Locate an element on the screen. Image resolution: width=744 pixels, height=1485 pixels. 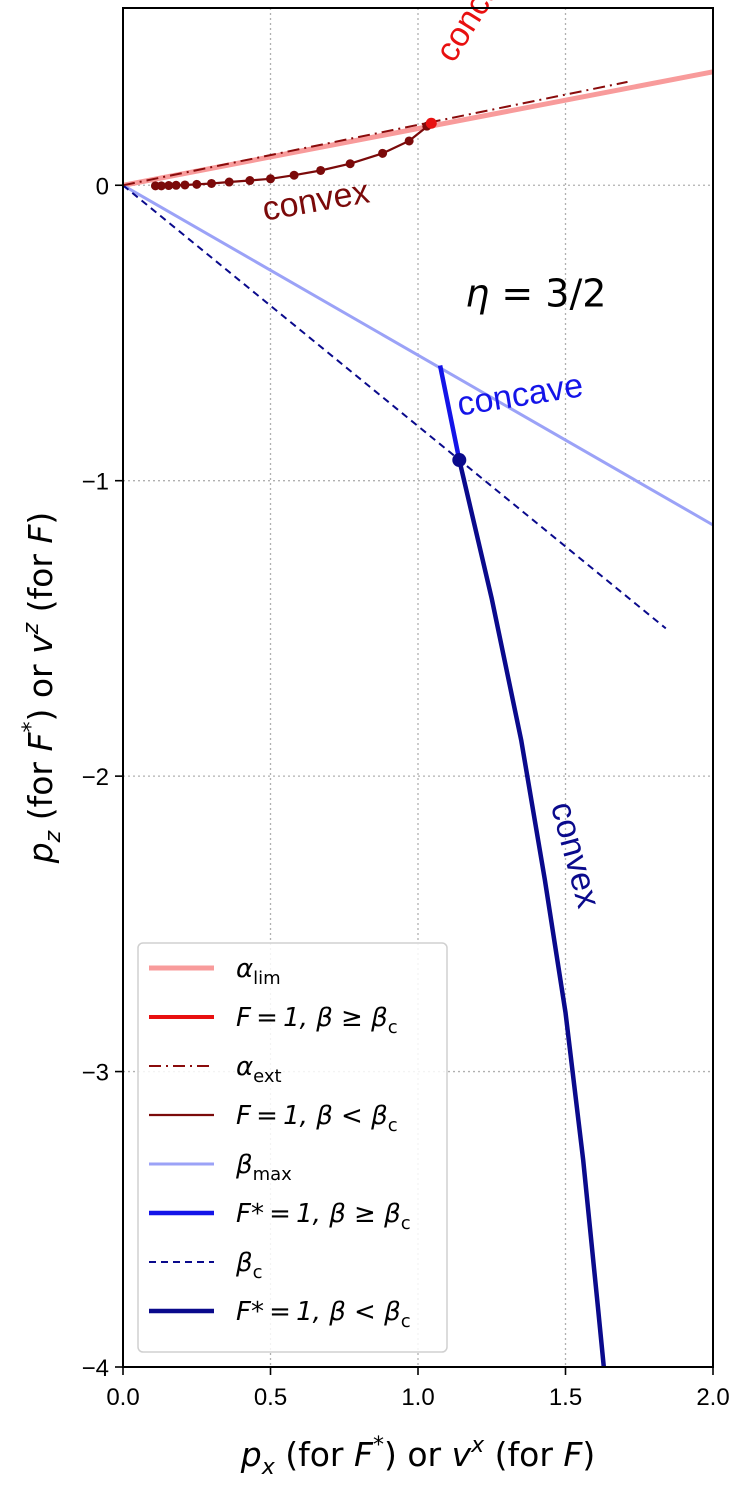
legend-label-Fstar_ge: F* = 1, β ≥ βc is located at coordinates (323, 1216).